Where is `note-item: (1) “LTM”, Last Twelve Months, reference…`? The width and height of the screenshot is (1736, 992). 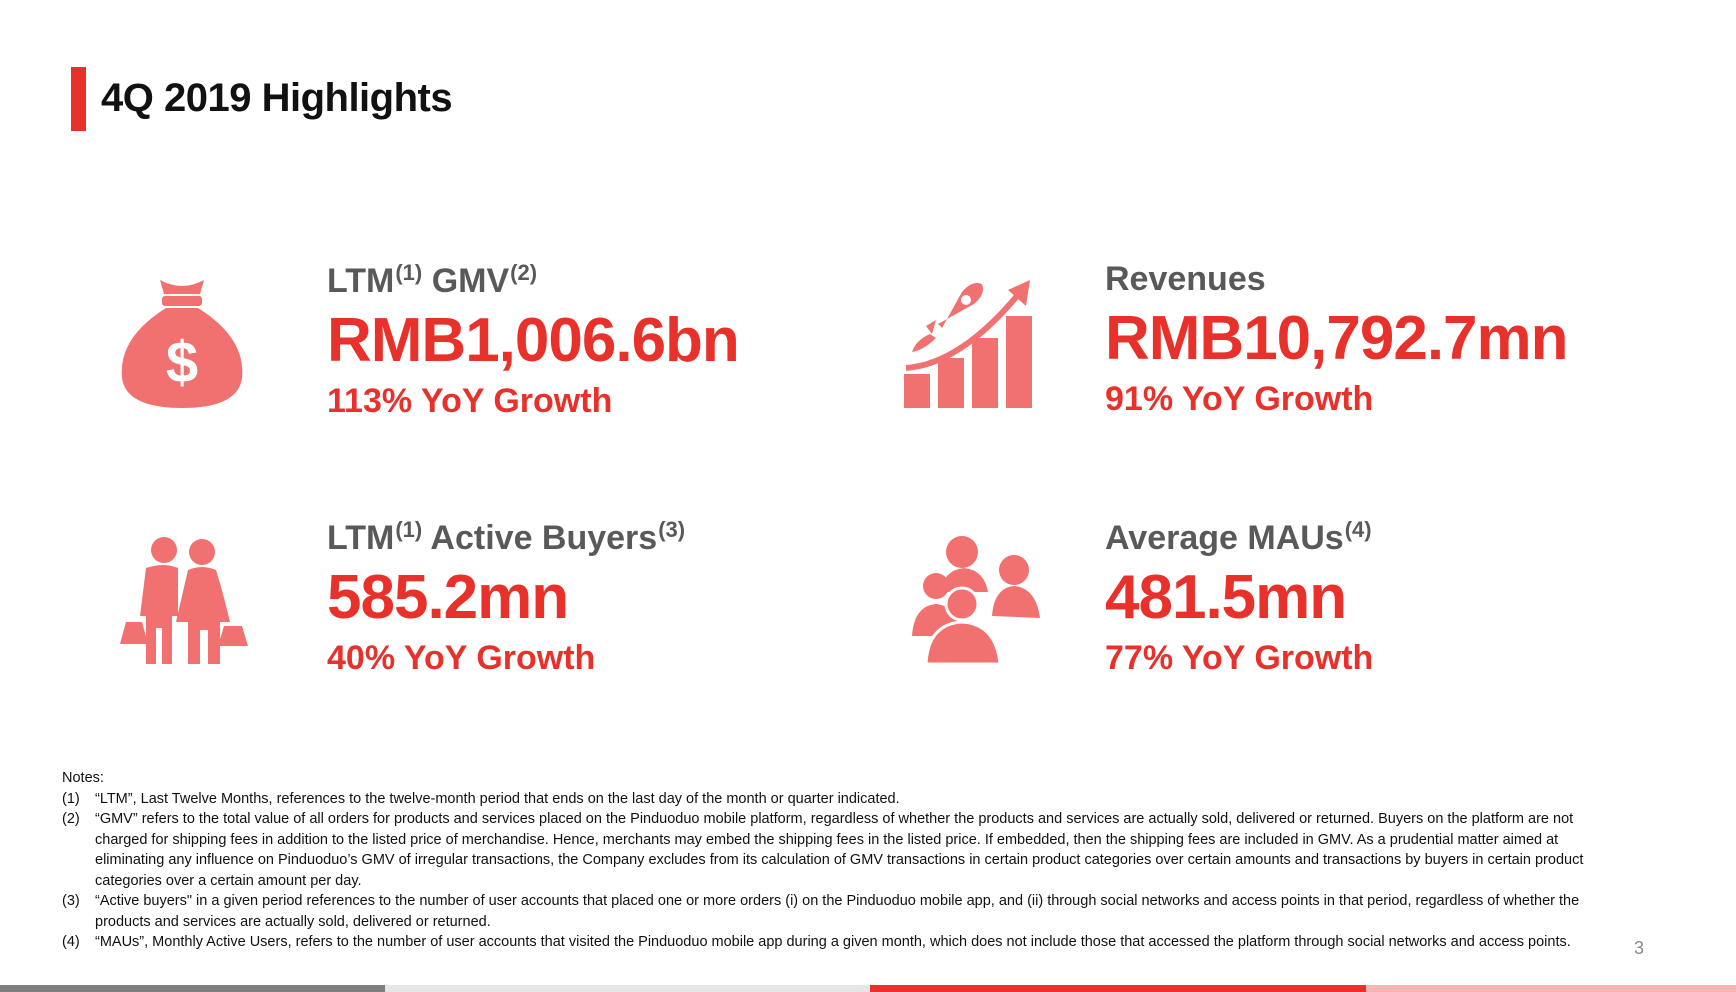 note-item: (1) “LTM”, Last Twelve Months, reference… is located at coordinates (842, 799).